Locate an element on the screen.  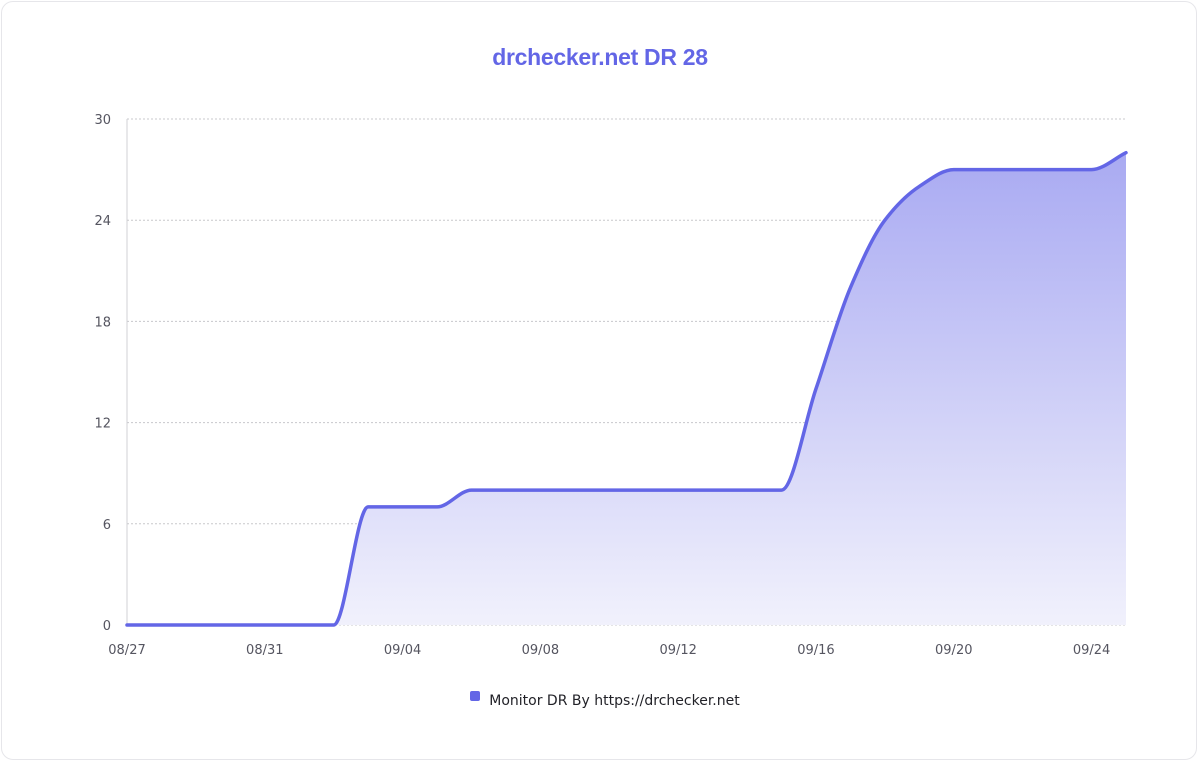
x-tick-label: 09/16 is located at coordinates (815, 650).